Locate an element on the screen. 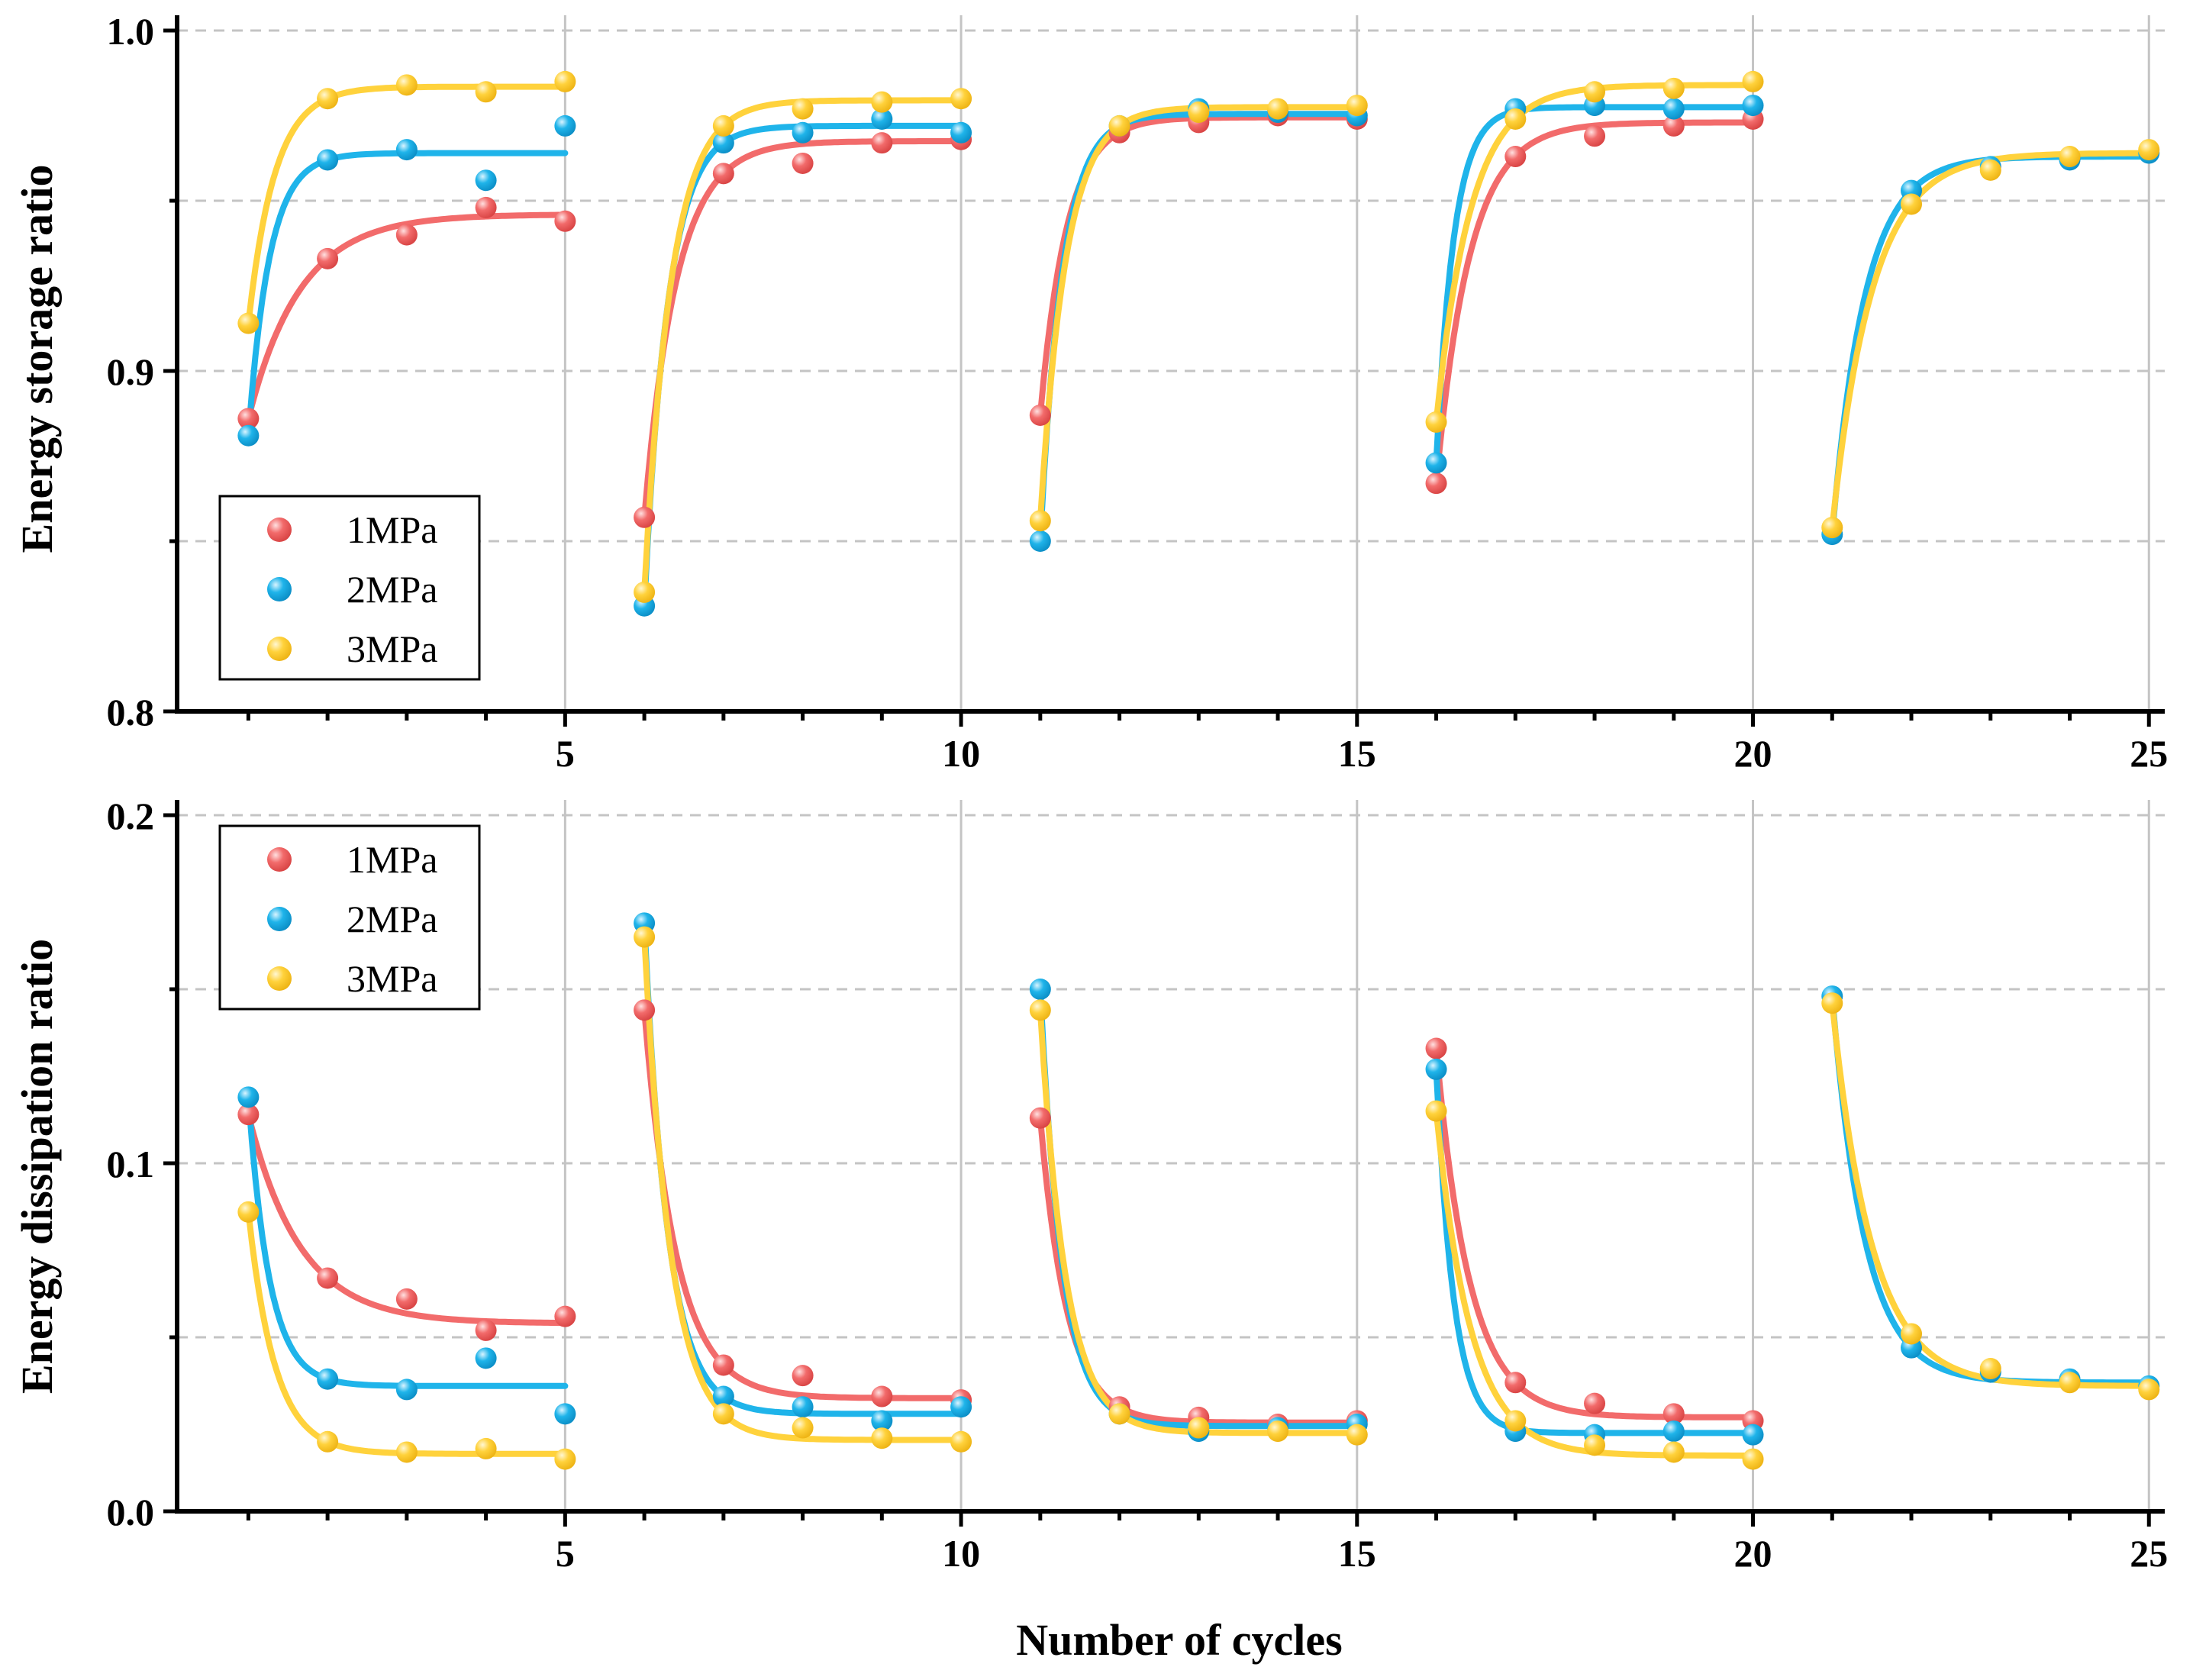  bottom-legend-label-1MPa: 1MPa is located at coordinates (392, 859).